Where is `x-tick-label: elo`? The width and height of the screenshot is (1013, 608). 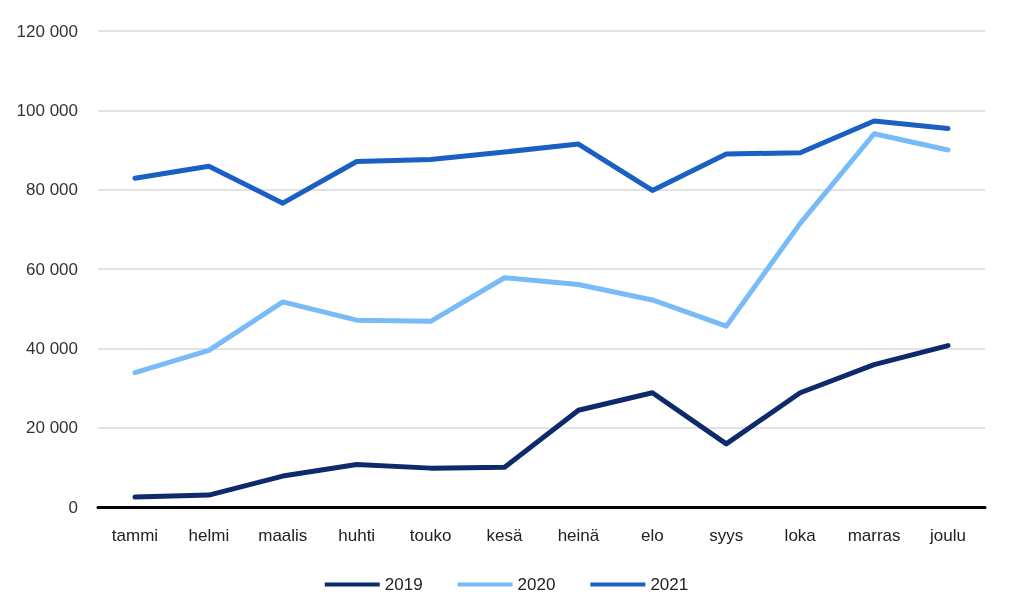
x-tick-label: elo is located at coordinates (652, 535).